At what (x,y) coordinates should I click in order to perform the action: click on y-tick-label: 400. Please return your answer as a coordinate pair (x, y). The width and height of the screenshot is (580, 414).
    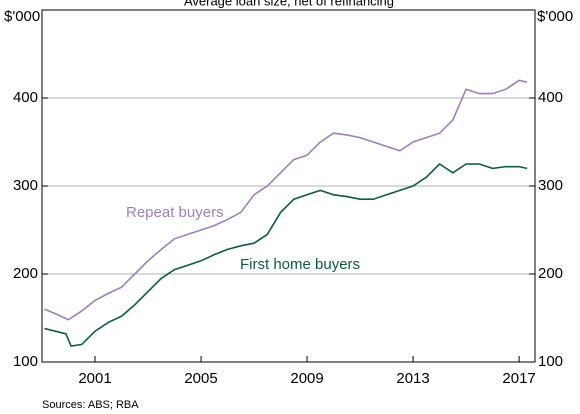
    Looking at the image, I should click on (25, 97).